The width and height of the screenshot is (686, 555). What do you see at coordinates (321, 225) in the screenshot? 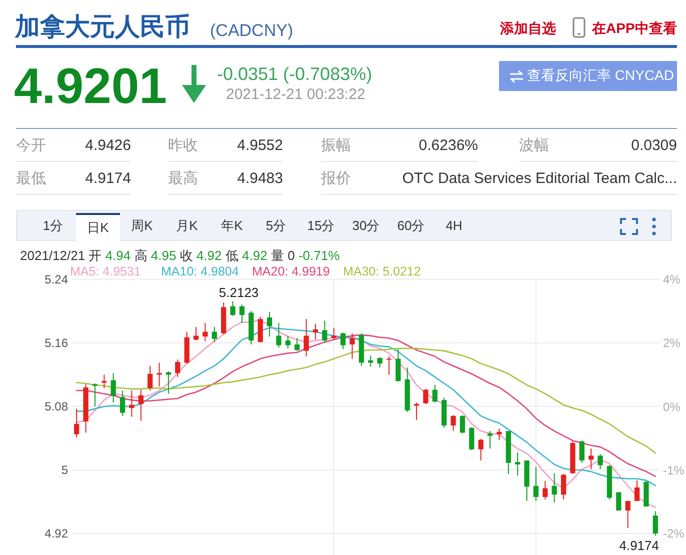
I see `text: 15分` at bounding box center [321, 225].